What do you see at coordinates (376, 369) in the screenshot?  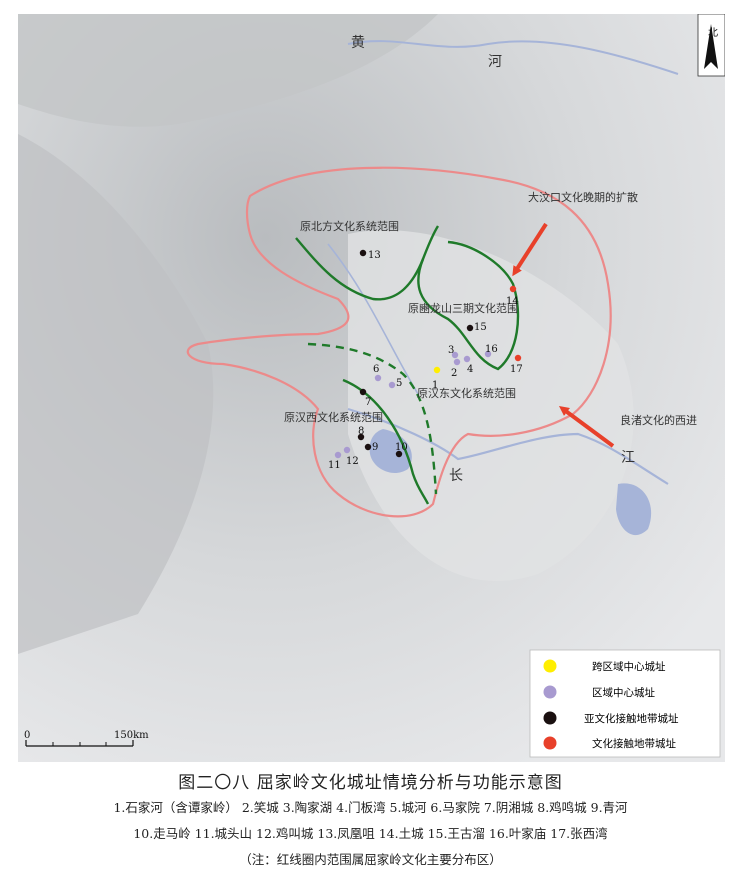 I see `site-label-6: 6` at bounding box center [376, 369].